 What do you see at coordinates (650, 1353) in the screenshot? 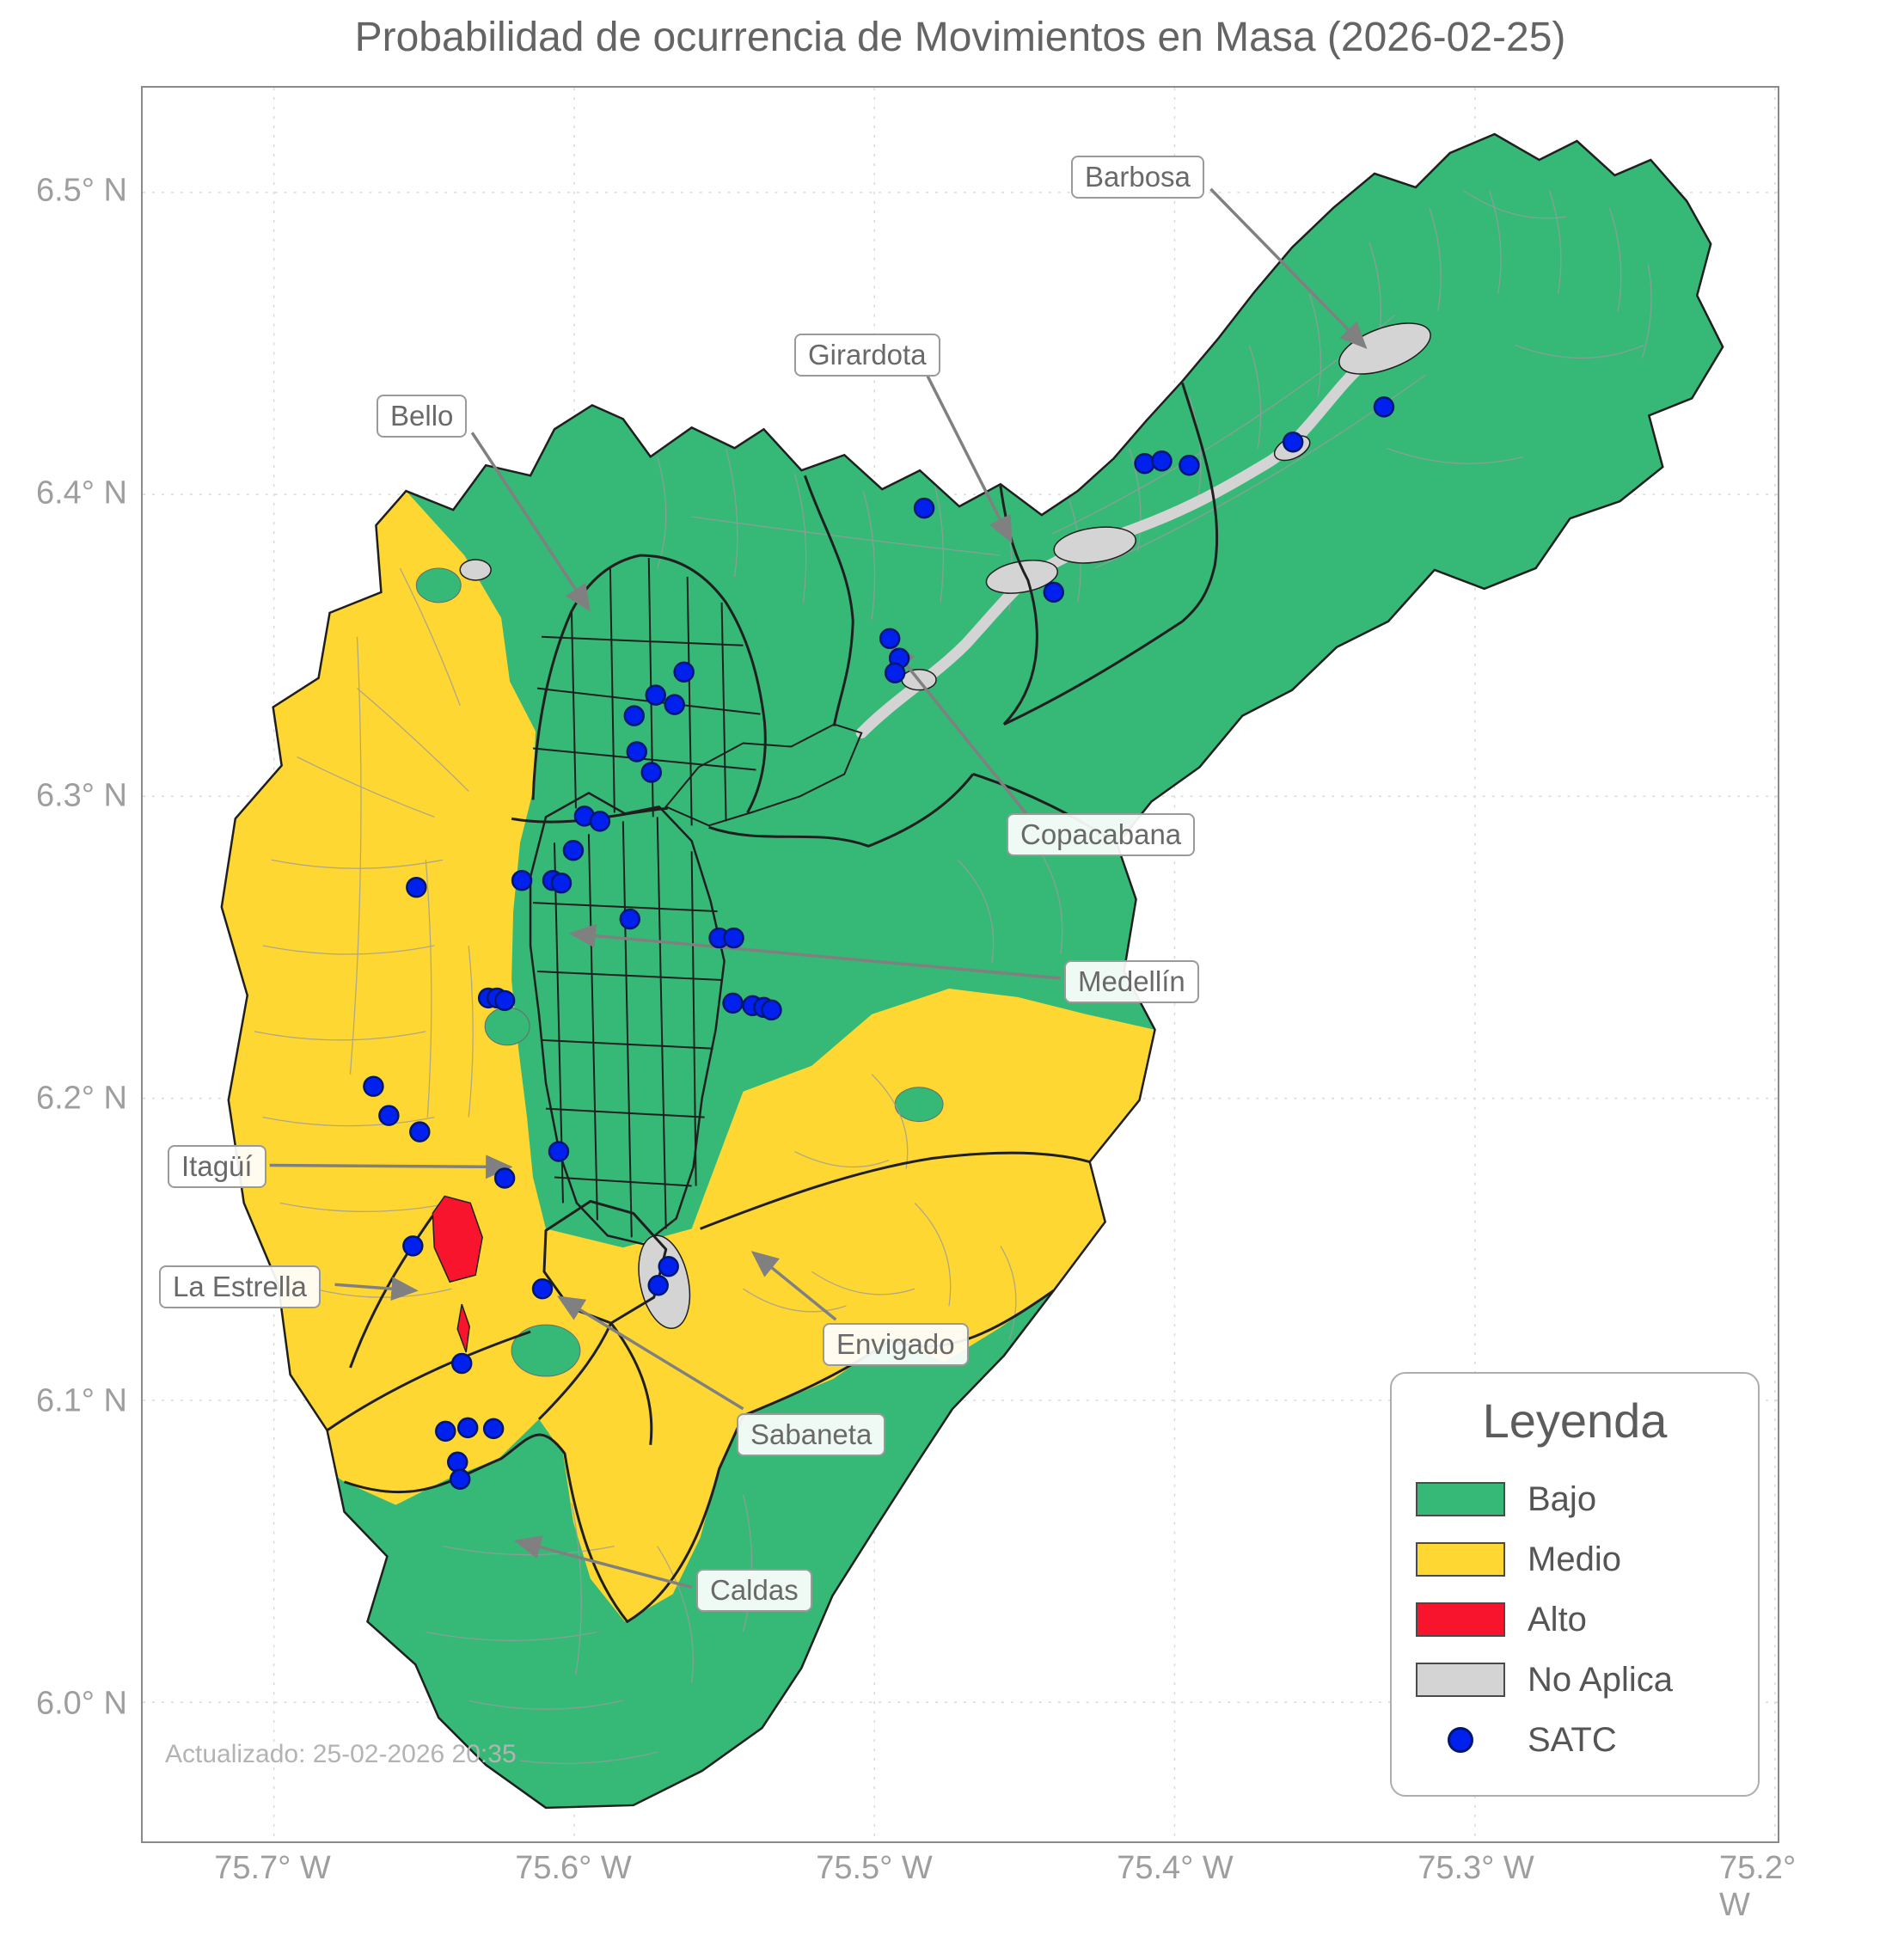
I see `annotation-arrow-sabaneta` at bounding box center [650, 1353].